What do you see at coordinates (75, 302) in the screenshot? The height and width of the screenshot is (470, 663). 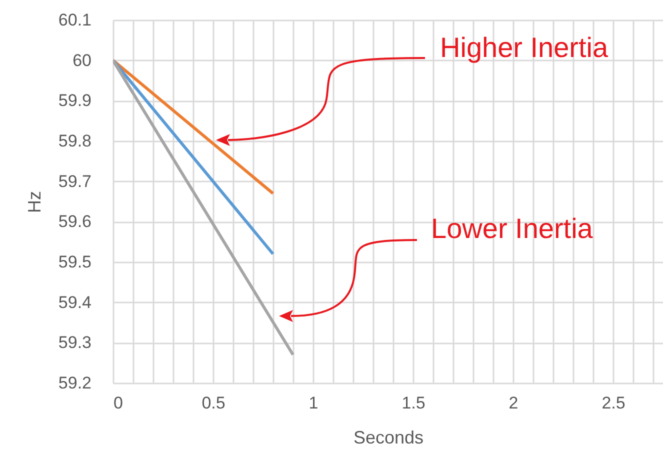 I see `y-tick-label: 59.4` at bounding box center [75, 302].